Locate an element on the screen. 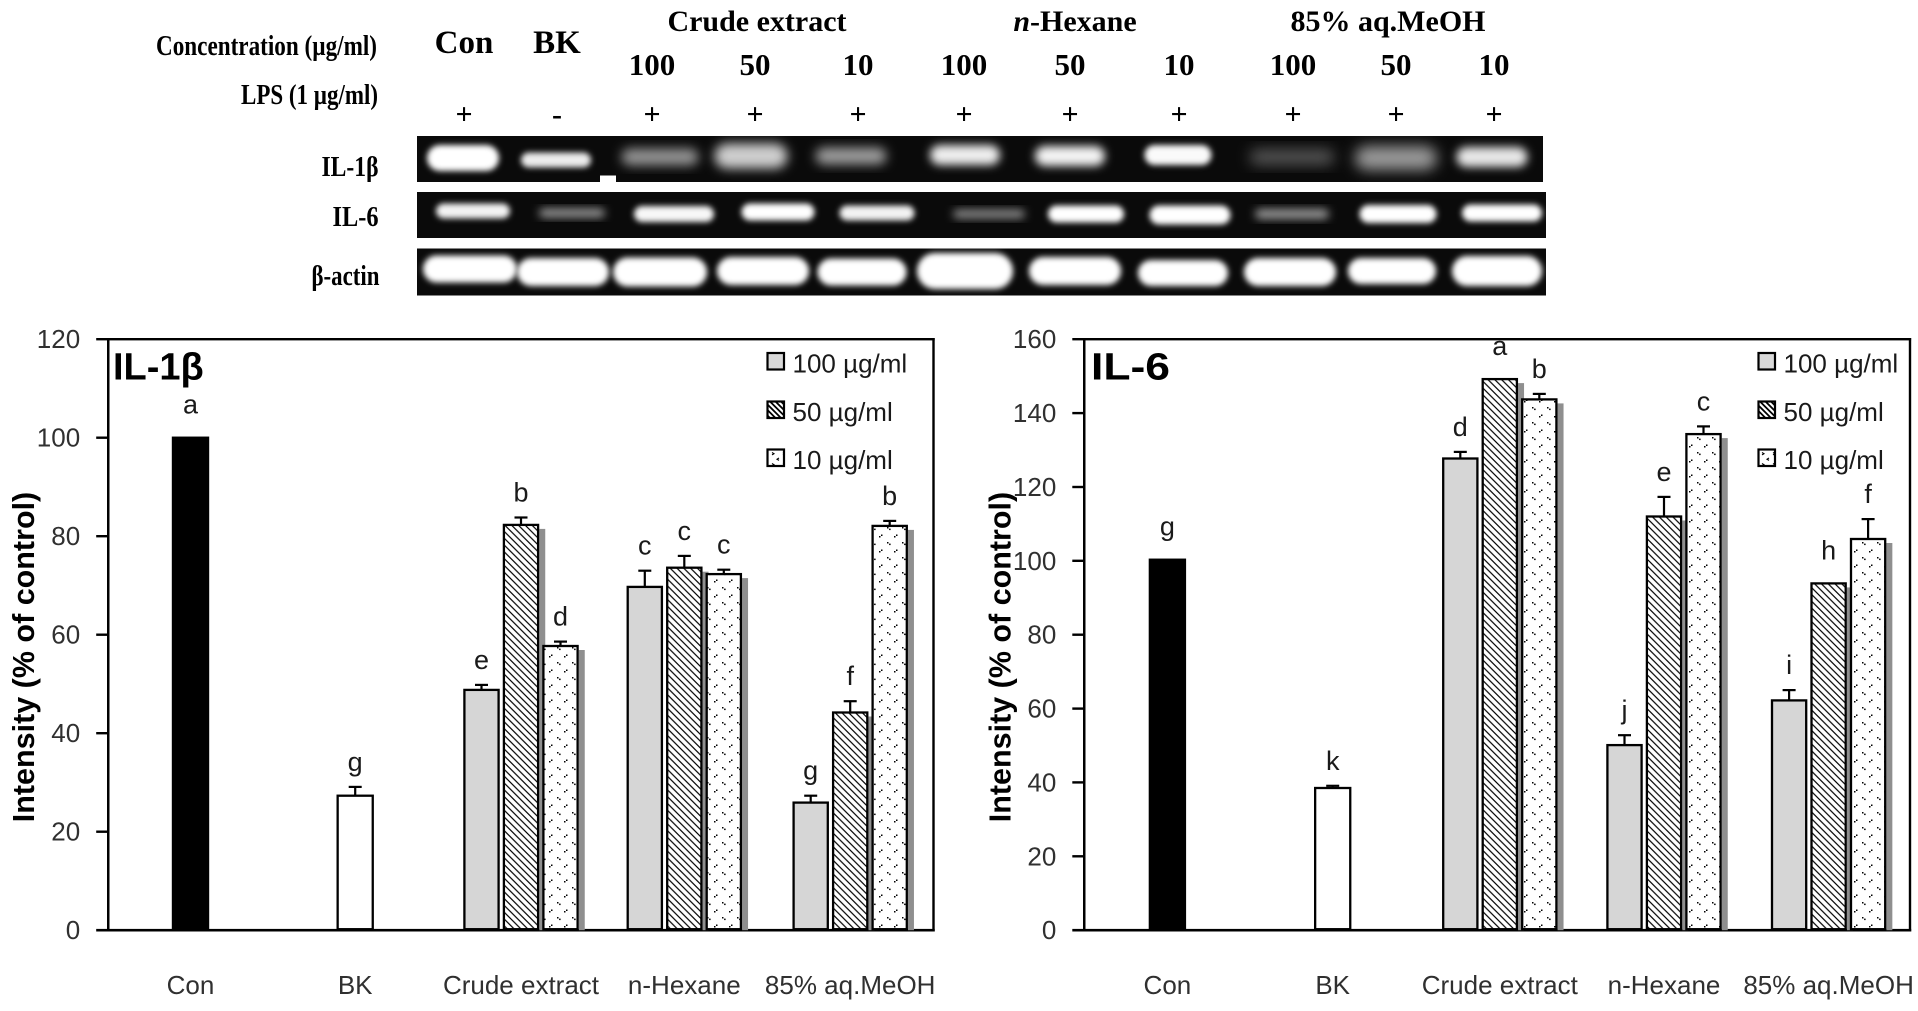  svg-text: k is located at coordinates (1333, 761).